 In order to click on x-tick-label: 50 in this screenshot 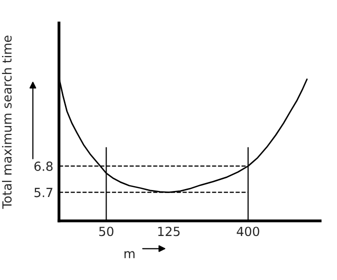, I will do `click(106, 231)`.